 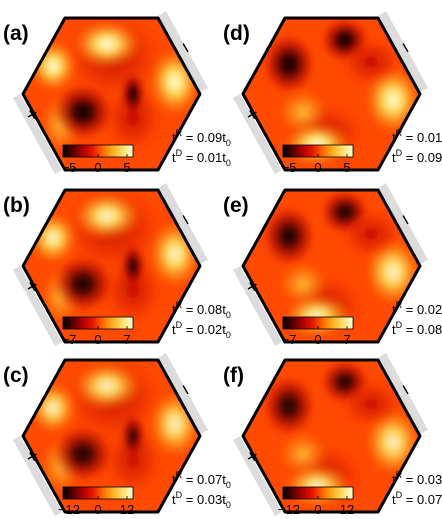 What do you see at coordinates (201, 138) in the screenshot?
I see `param-tR: tR = 0.09t0` at bounding box center [201, 138].